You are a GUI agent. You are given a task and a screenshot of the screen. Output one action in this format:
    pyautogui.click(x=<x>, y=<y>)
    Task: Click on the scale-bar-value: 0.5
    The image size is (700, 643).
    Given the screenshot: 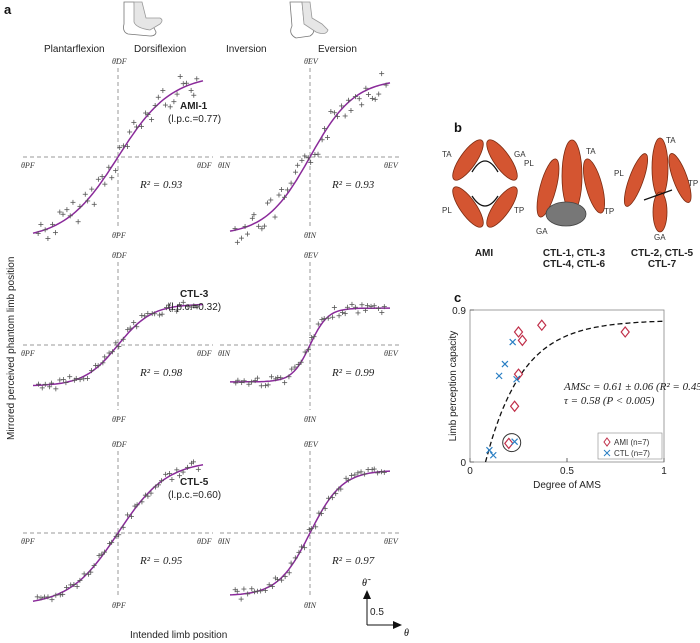 What is the action you would take?
    pyautogui.click(x=377, y=612)
    